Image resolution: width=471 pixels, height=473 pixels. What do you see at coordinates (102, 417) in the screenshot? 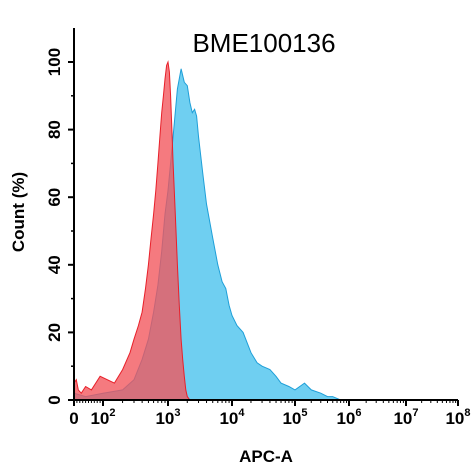
I see `x-tick-label: 10²` at bounding box center [102, 417].